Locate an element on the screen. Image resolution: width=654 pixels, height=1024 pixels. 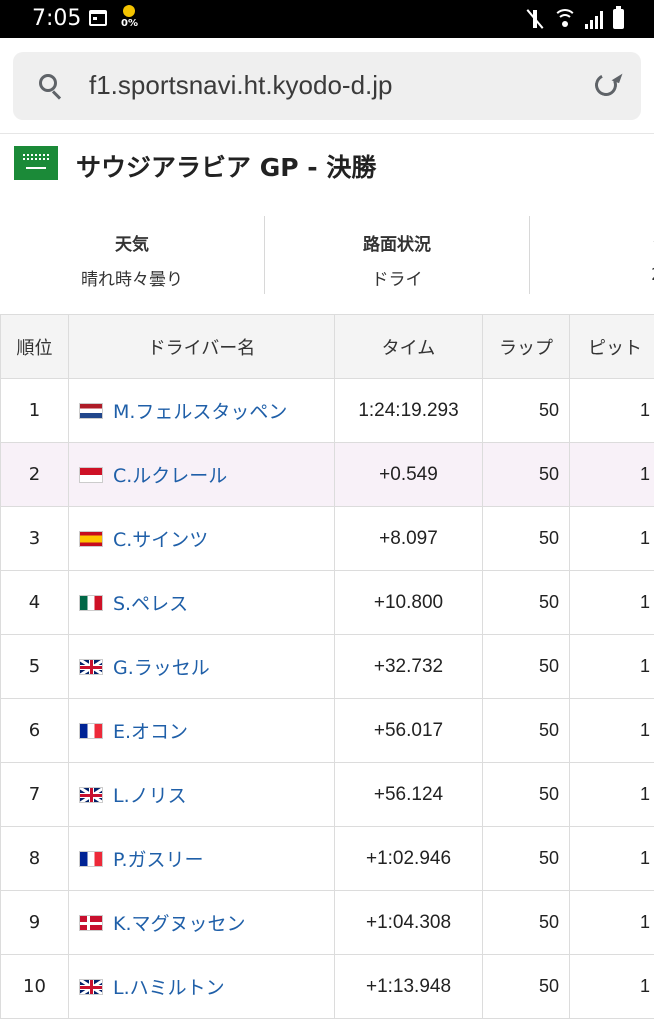
header-driver: ドライバー名 is located at coordinates (201, 346).